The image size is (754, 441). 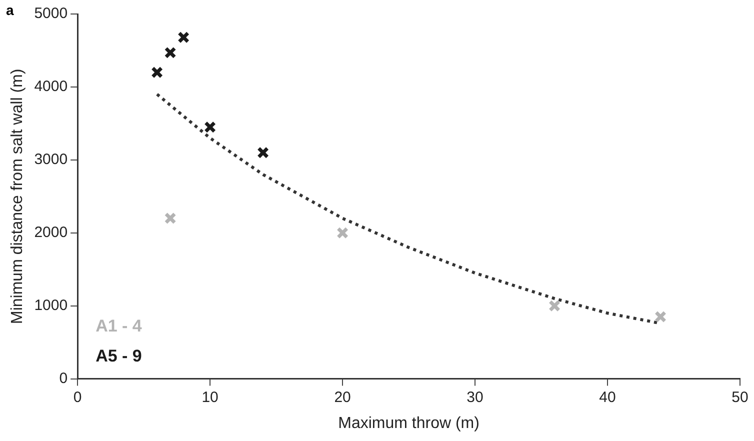 What do you see at coordinates (51, 159) in the screenshot?
I see `y-tick-label: 3000` at bounding box center [51, 159].